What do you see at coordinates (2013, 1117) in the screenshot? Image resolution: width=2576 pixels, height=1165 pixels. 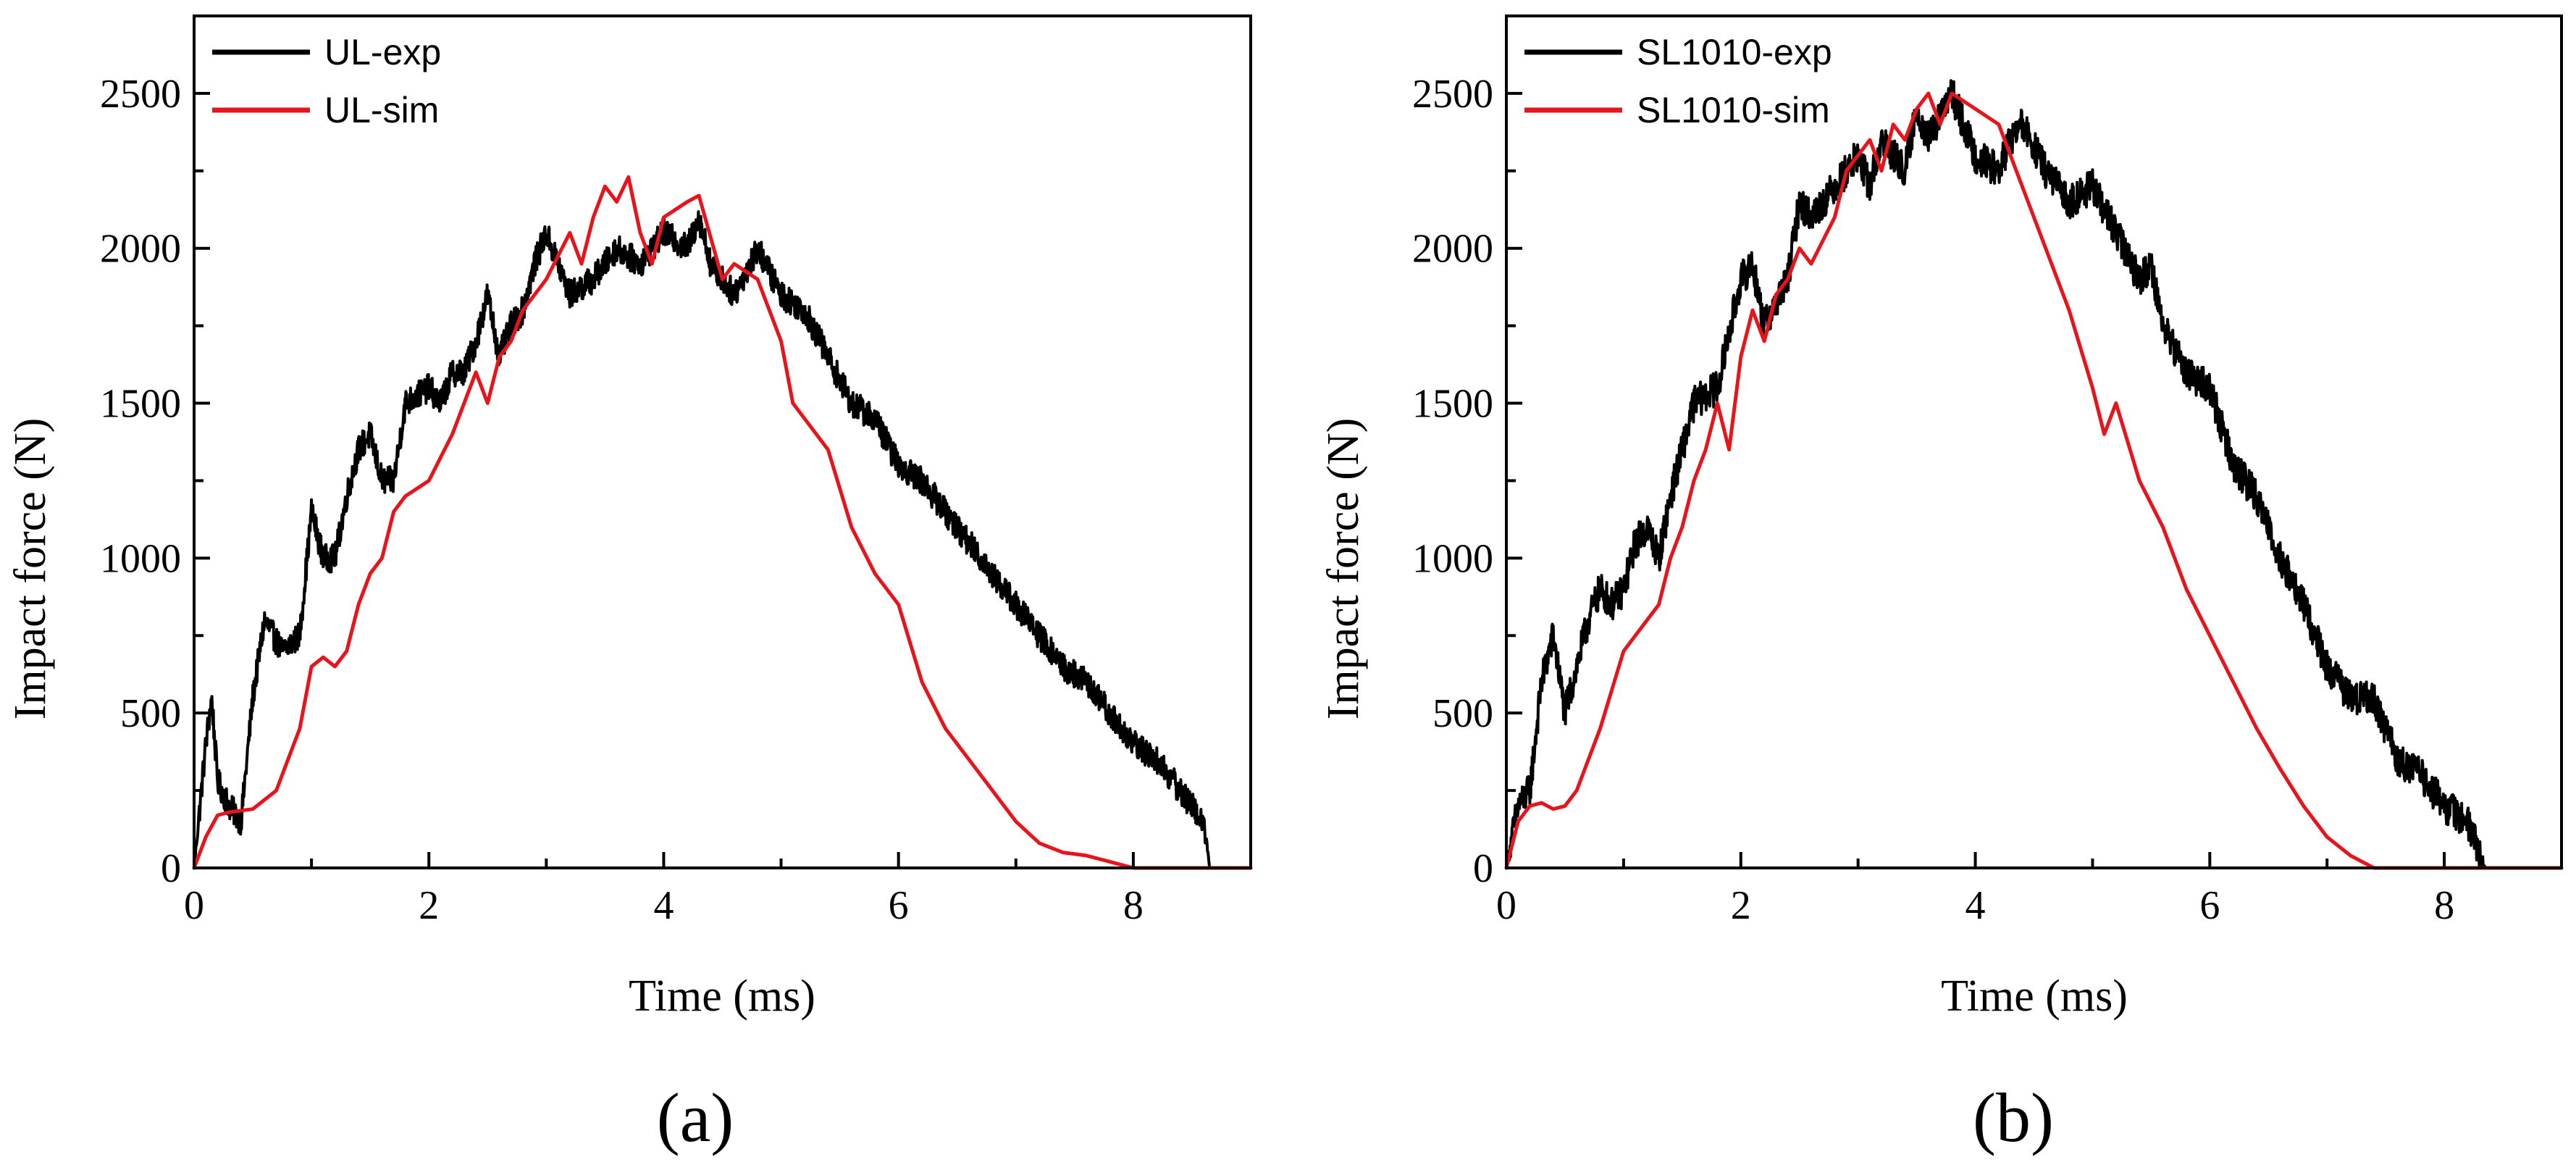 I see `panel-label: (b)` at bounding box center [2013, 1117].